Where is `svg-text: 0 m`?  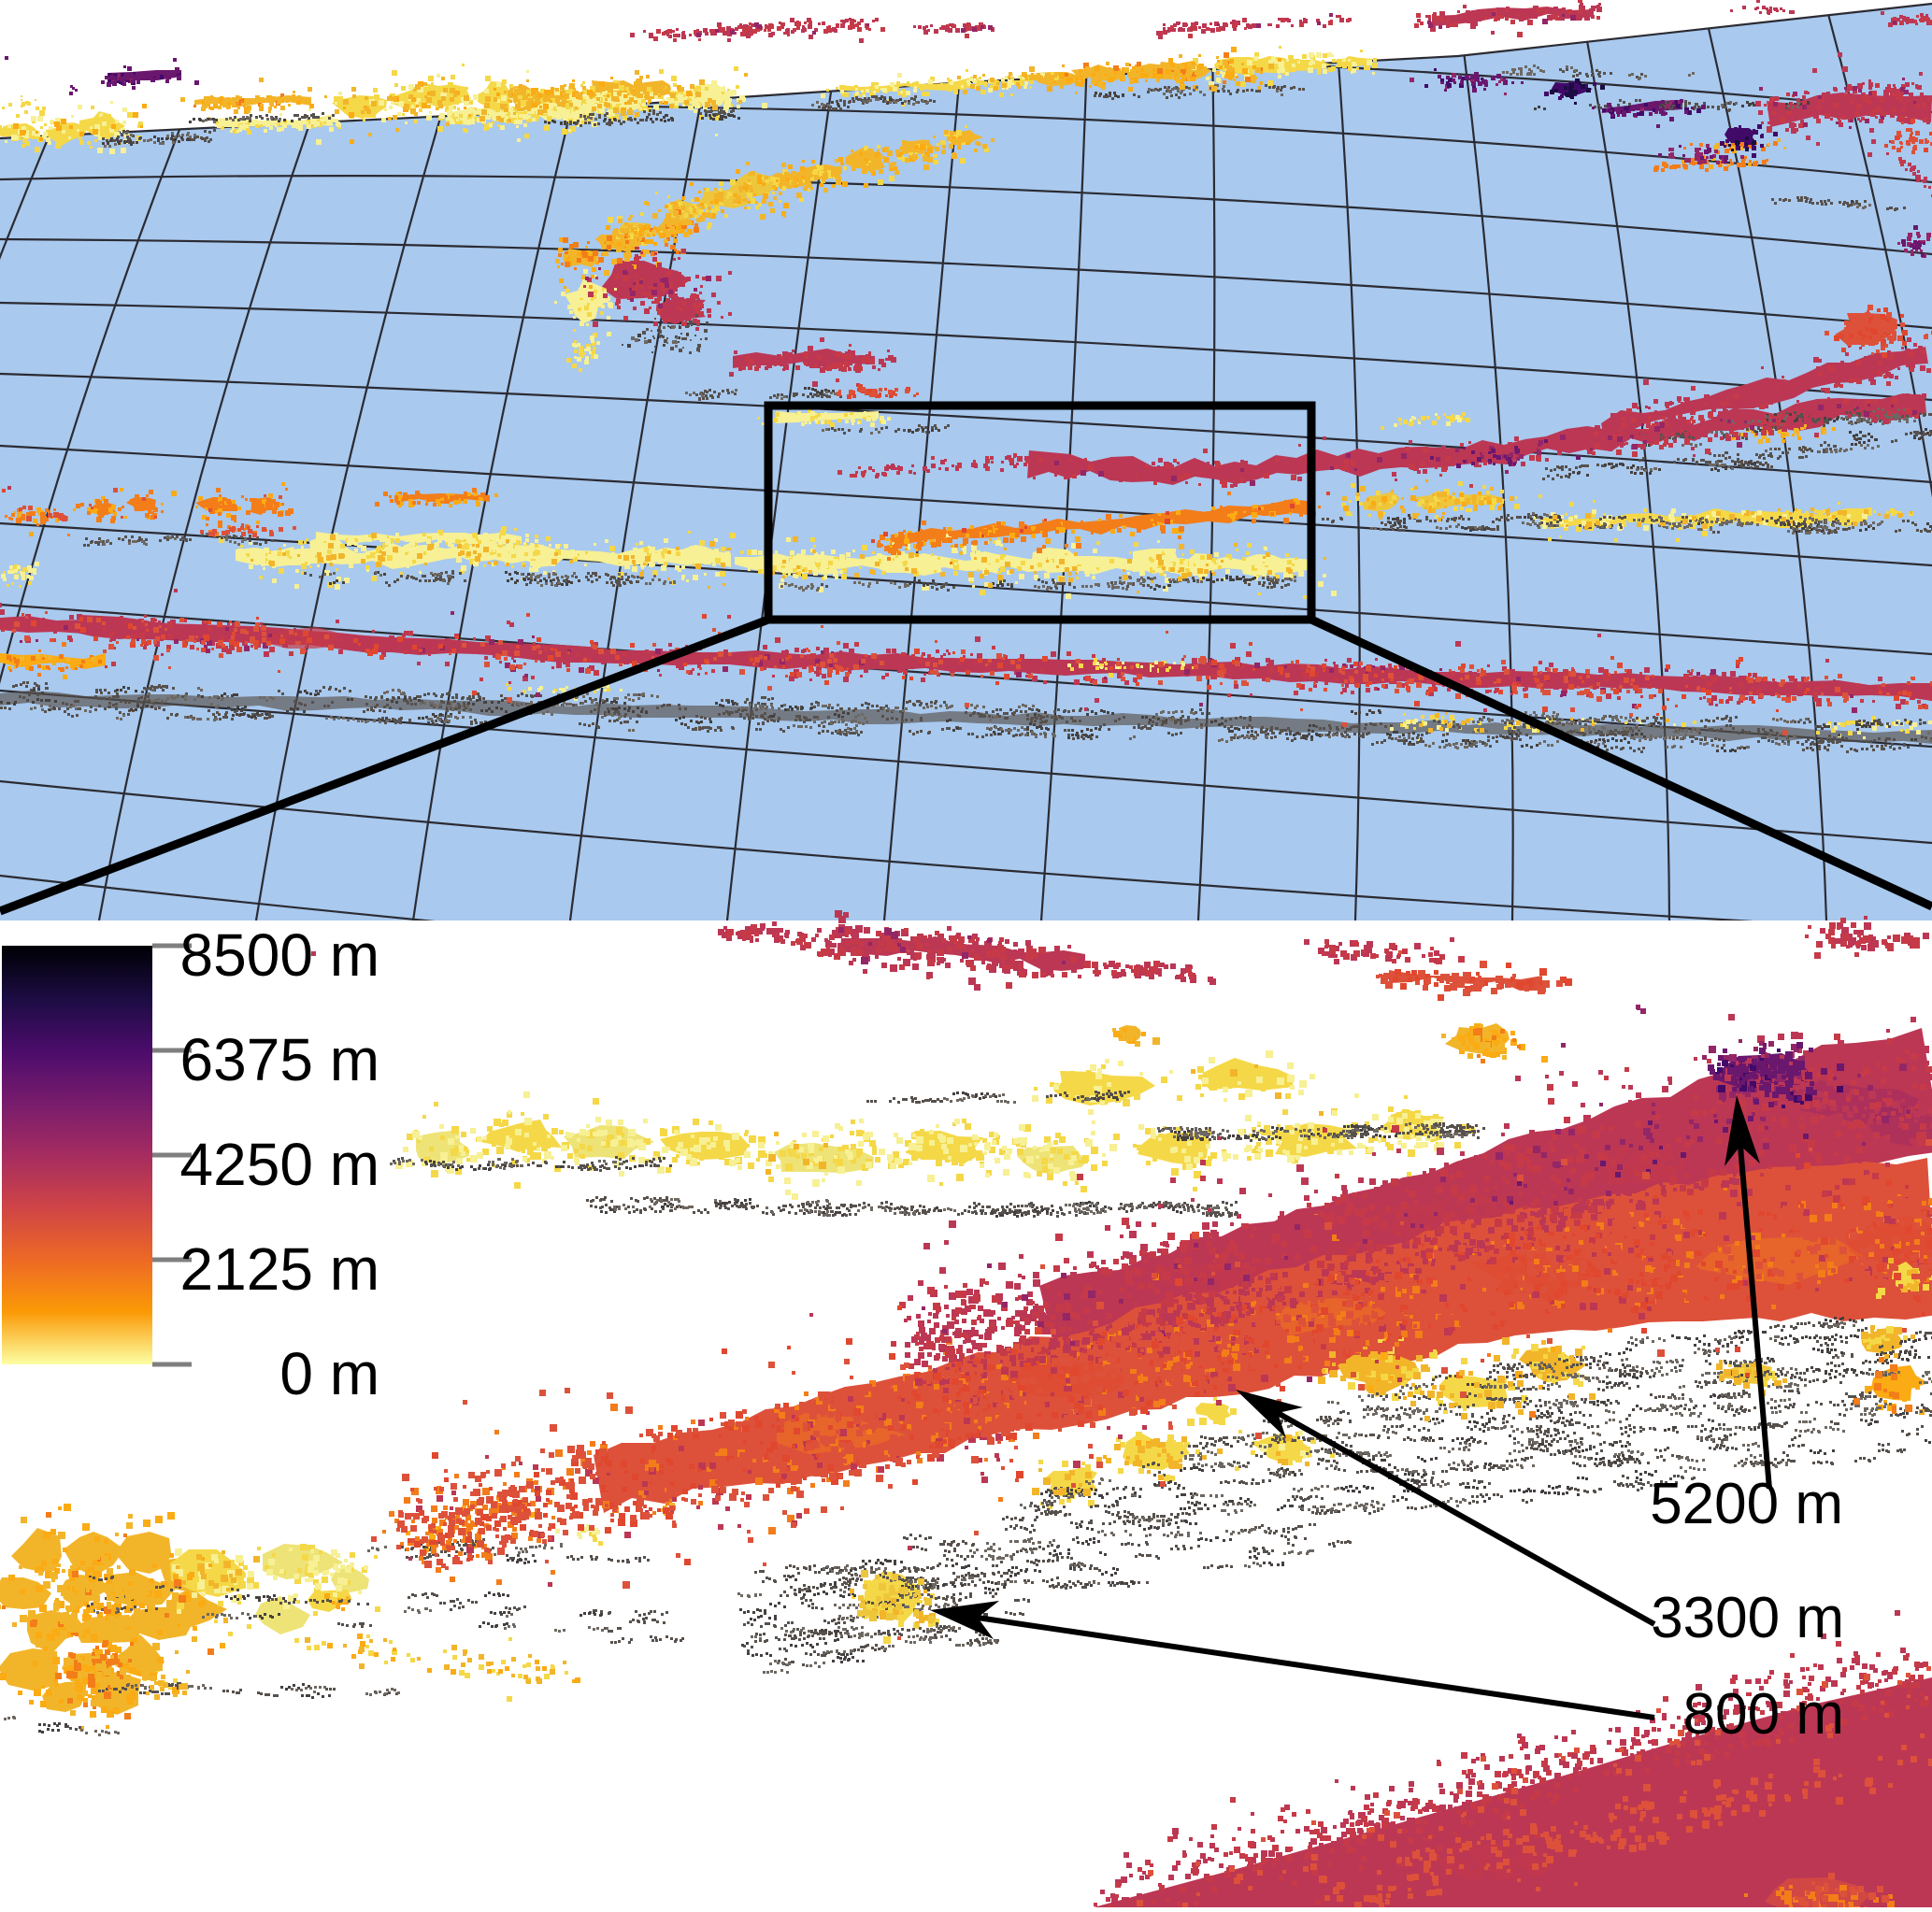 svg-text: 0 m is located at coordinates (329, 1373).